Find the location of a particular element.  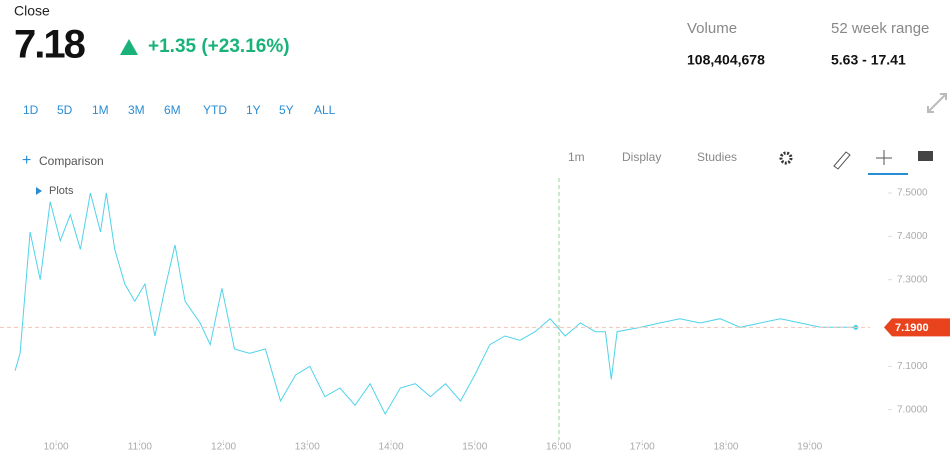

range-button: 1M is located at coordinates (100, 110).